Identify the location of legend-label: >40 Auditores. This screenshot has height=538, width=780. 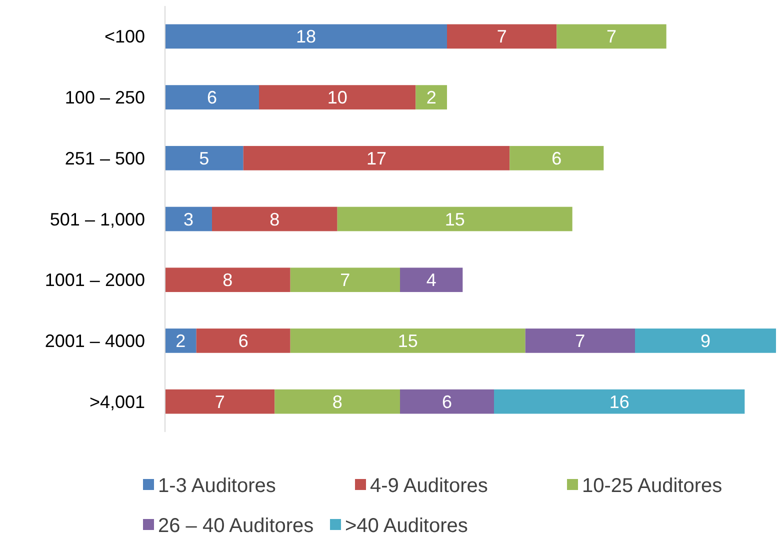
(406, 526).